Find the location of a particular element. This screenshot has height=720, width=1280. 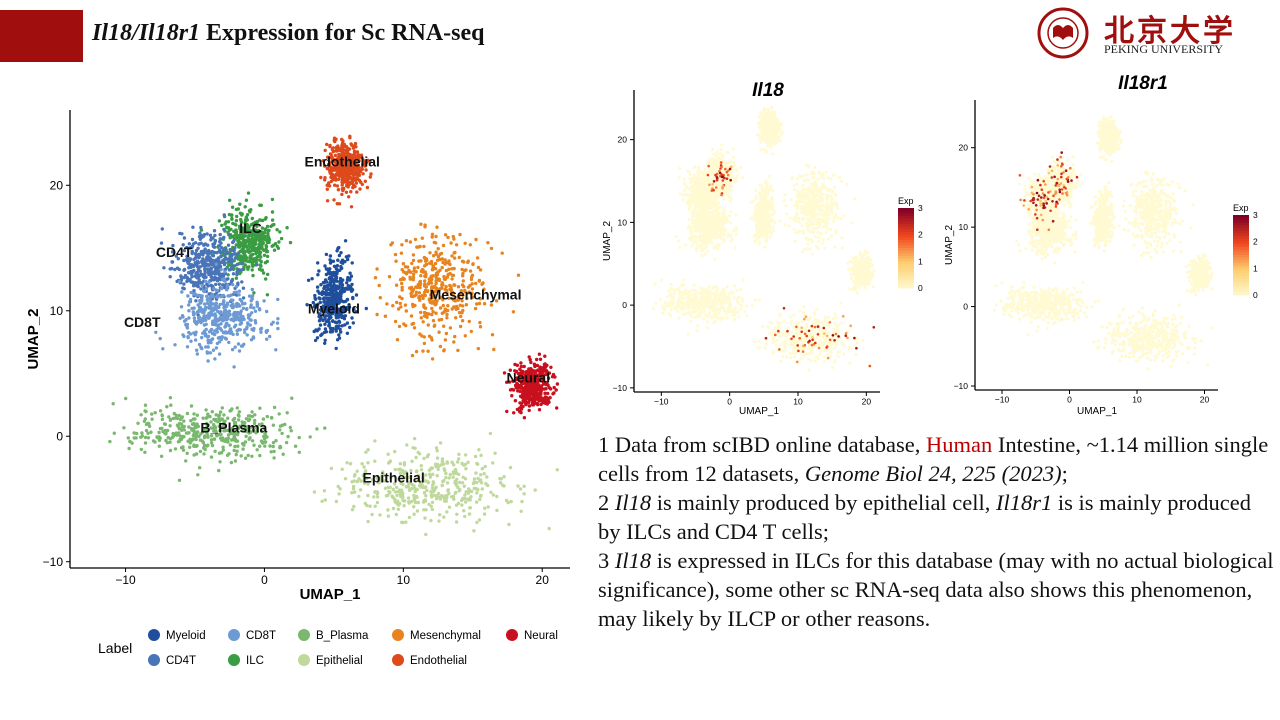

legend-swatch is located at coordinates (154, 635).